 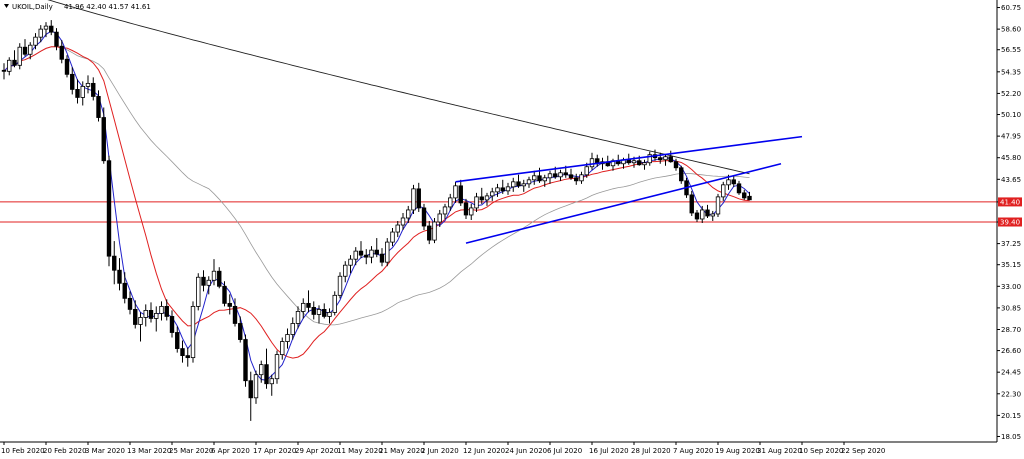 I want to click on y-tick-label: 58.60, so click(x=1011, y=30).